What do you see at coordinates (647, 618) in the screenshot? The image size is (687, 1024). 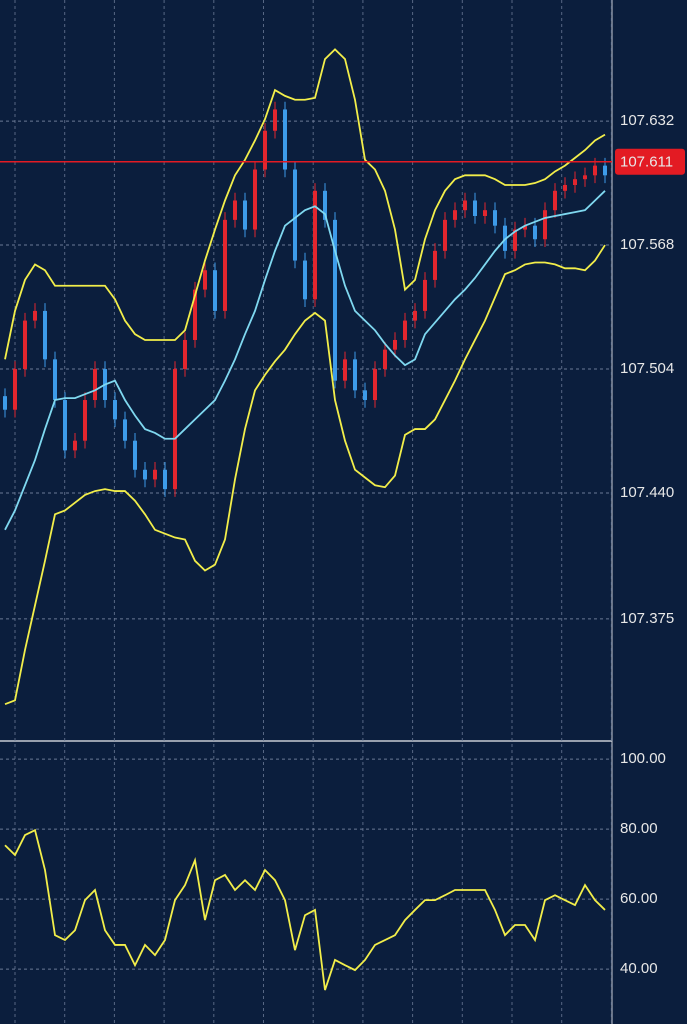 I see `y-tick-label: 107.375` at bounding box center [647, 618].